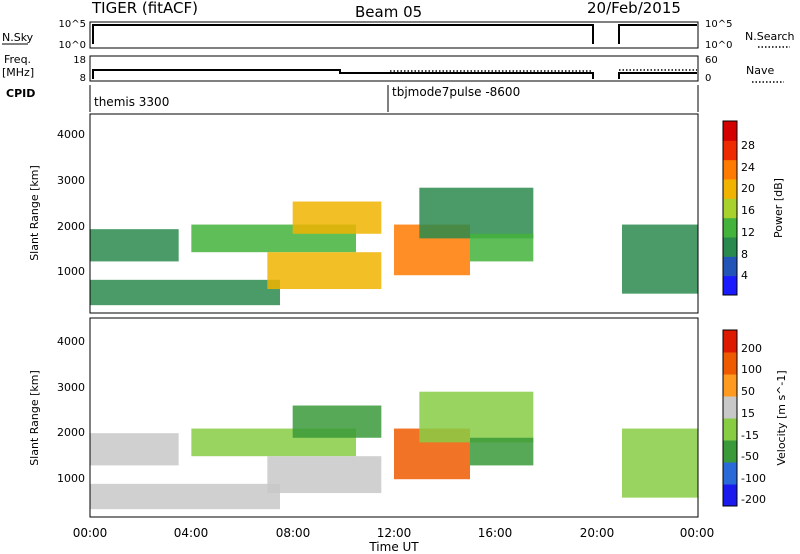 The width and height of the screenshot is (800, 554). Describe the element at coordinates (750, 435) in the screenshot. I see `velocity-cbar-tick-m15: -15` at that location.